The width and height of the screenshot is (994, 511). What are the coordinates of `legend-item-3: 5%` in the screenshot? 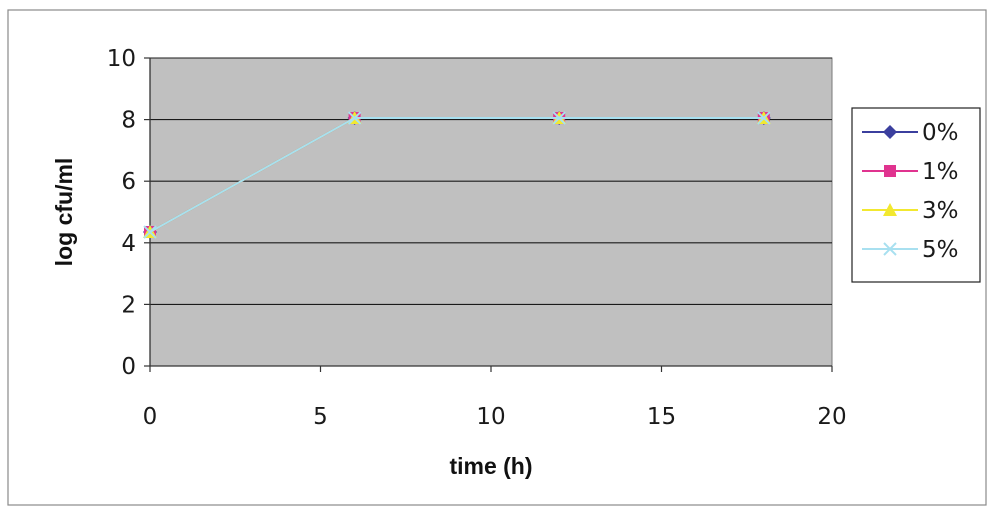 It's located at (910, 250).